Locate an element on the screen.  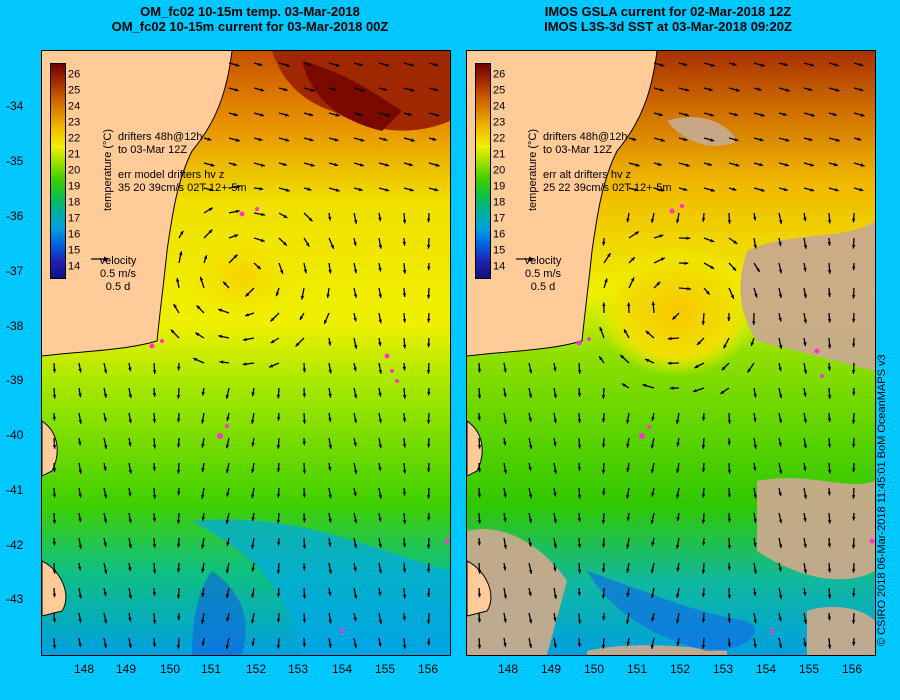
drifters-legend: drifters 48h@12h to 03-Mar 12Z is located at coordinates (160, 144).